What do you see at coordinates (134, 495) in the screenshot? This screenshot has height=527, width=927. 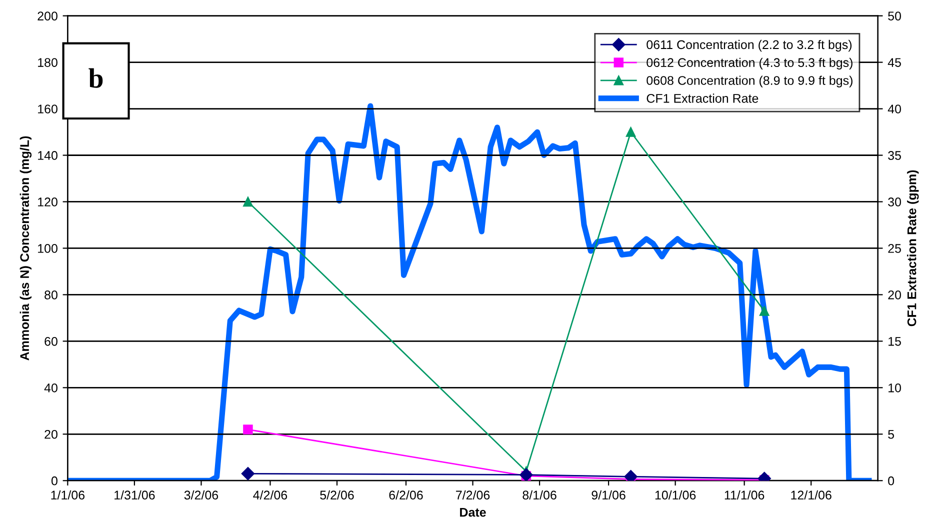 I see `x-tick-label: 1/31/06` at bounding box center [134, 495].